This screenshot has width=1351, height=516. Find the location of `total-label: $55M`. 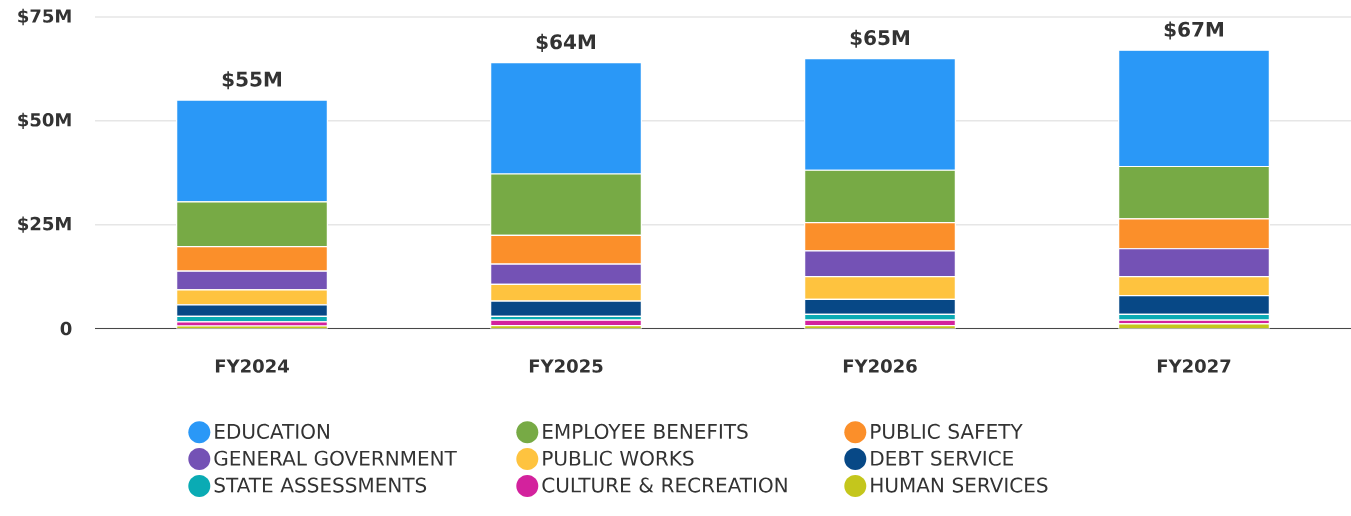

total-label: $55M is located at coordinates (251, 80).